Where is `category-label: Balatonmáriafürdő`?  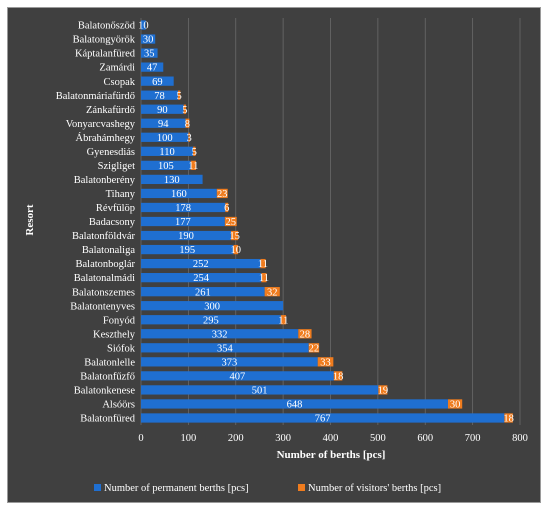
category-label: Balatonmáriafürdő is located at coordinates (95, 96).